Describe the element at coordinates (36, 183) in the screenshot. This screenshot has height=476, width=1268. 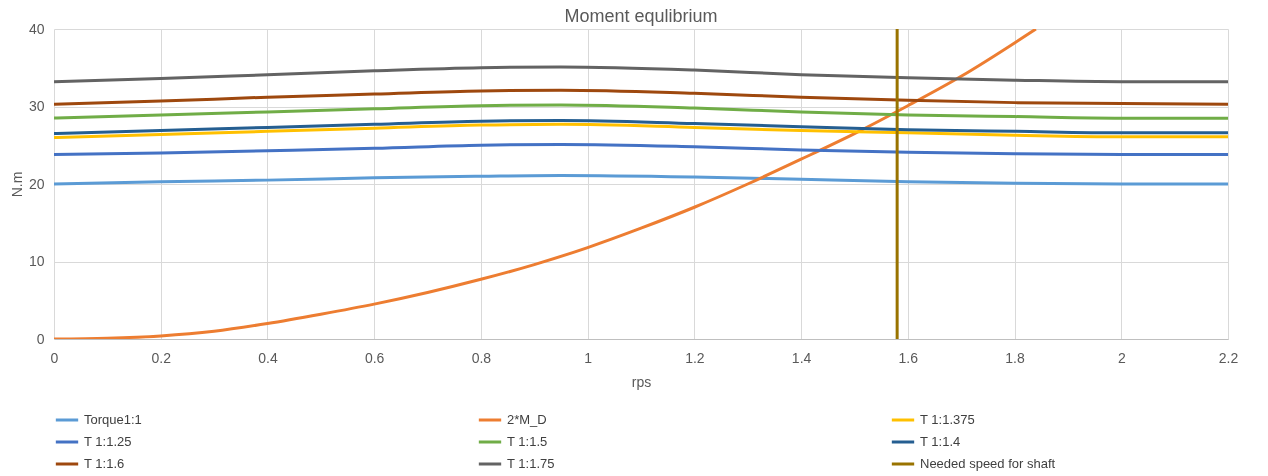
I see `y-tick-label: 20` at that location.